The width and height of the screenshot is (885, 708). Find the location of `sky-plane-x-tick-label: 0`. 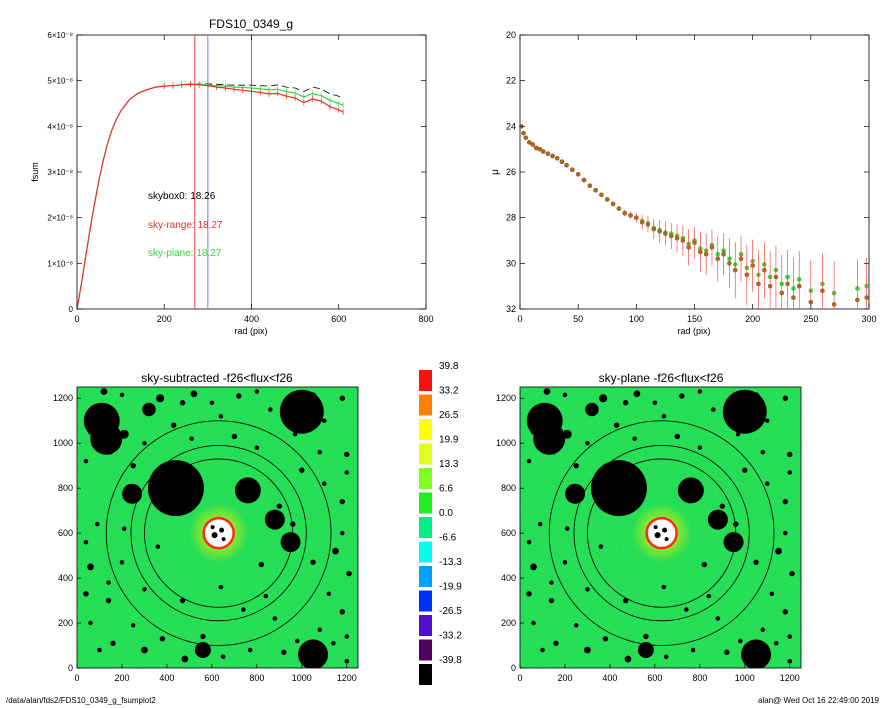

sky-plane-x-tick-label: 0 is located at coordinates (519, 678).